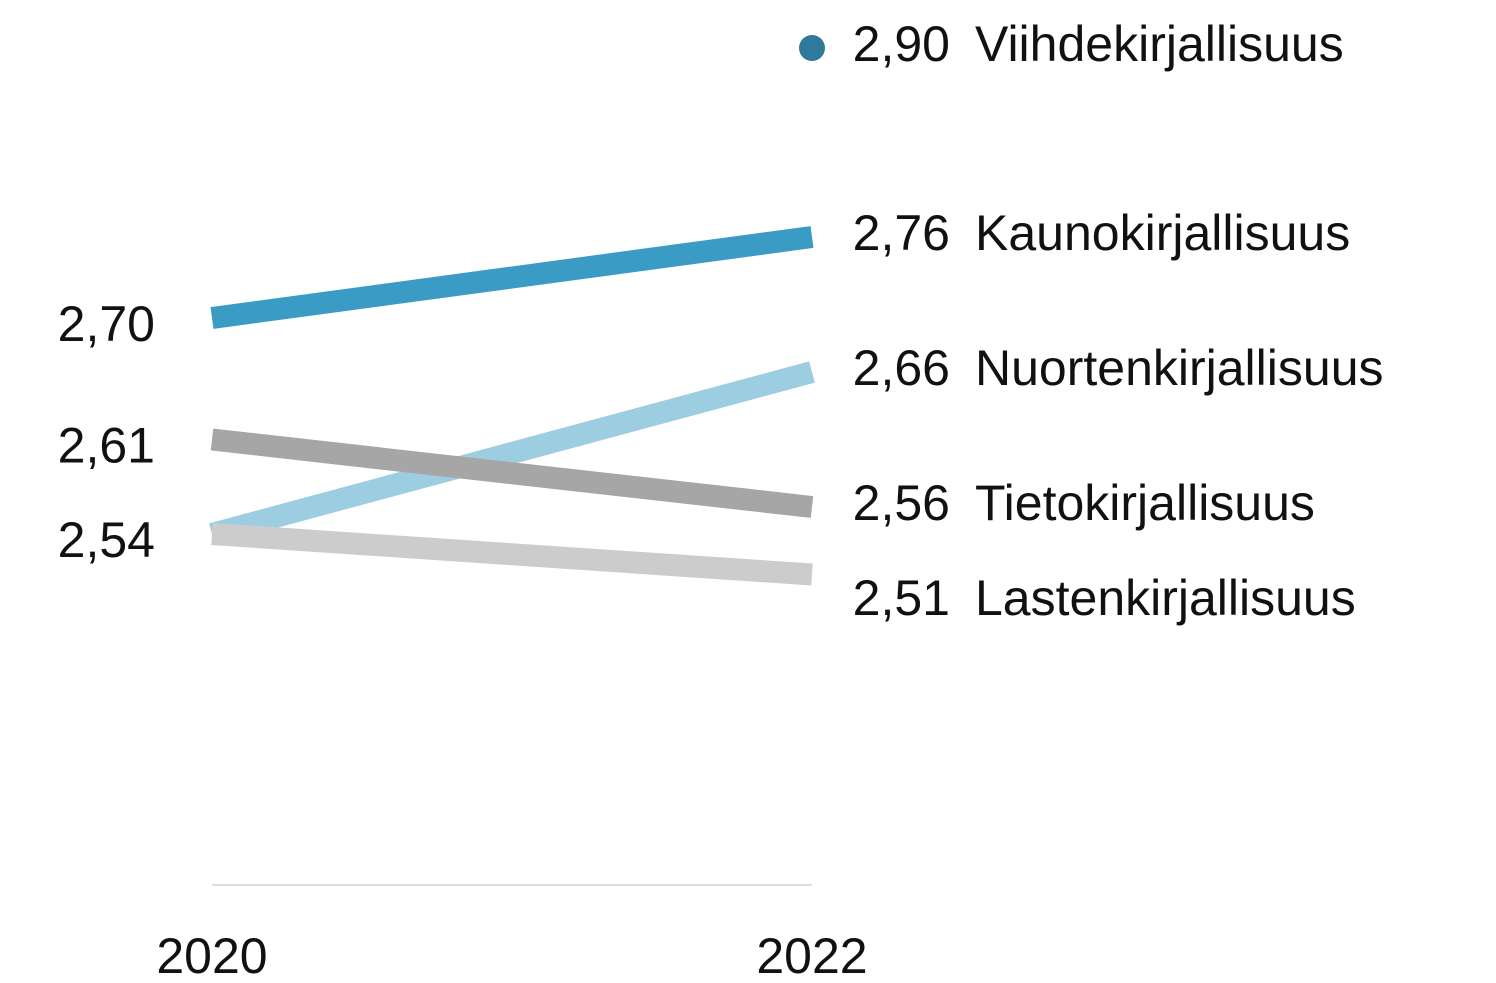 The height and width of the screenshot is (983, 1496). What do you see at coordinates (901, 44) in the screenshot?
I see `value-label: 2,90` at bounding box center [901, 44].